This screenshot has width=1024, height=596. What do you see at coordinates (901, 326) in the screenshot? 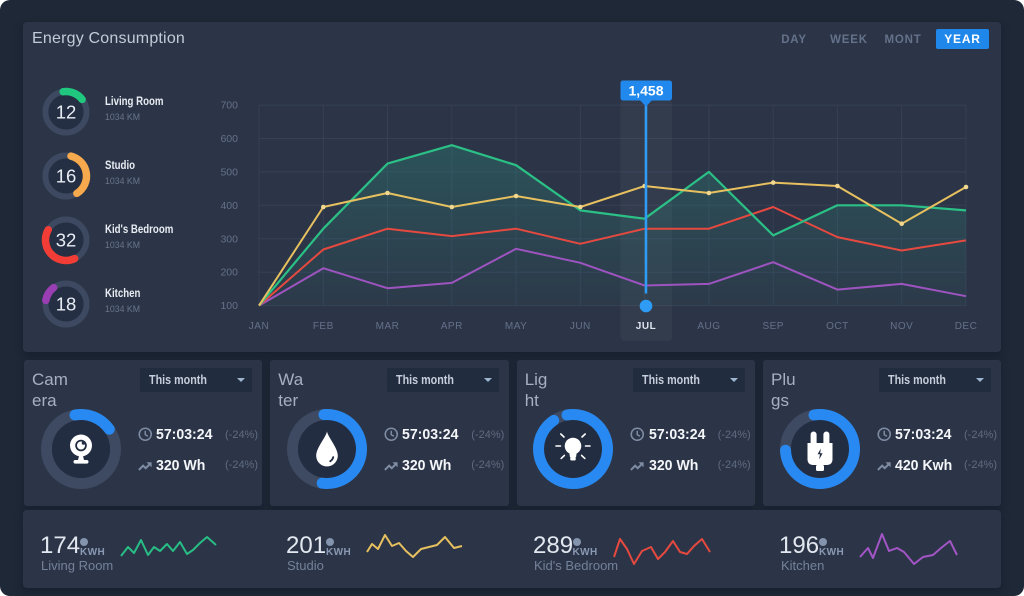
I see `svg-text: NOV` at bounding box center [901, 326].